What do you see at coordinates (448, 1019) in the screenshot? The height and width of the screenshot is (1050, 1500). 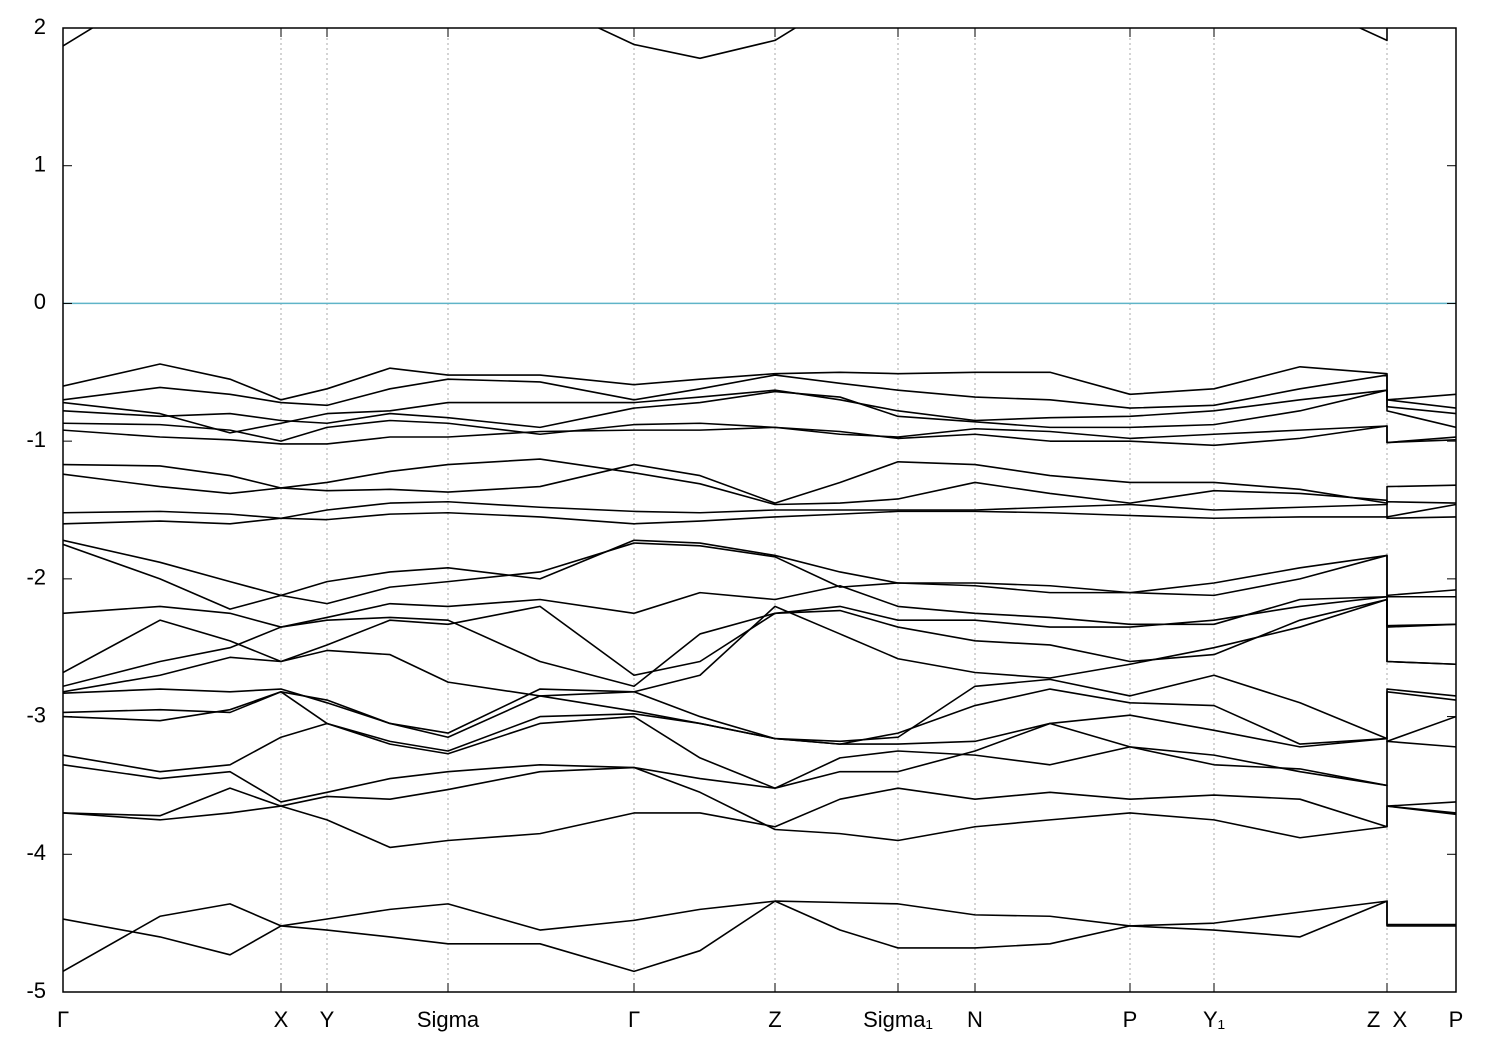 I see `x-tick-label: Sigma` at bounding box center [448, 1019].